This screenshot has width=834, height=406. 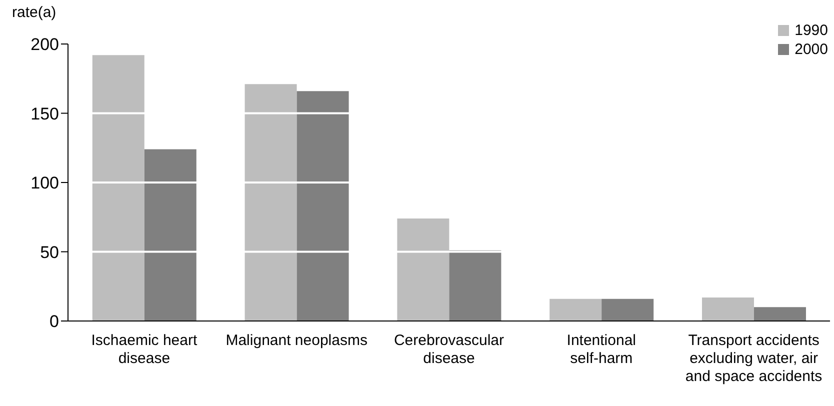 What do you see at coordinates (54, 322) in the screenshot?
I see `y-tick-label: 0` at bounding box center [54, 322].